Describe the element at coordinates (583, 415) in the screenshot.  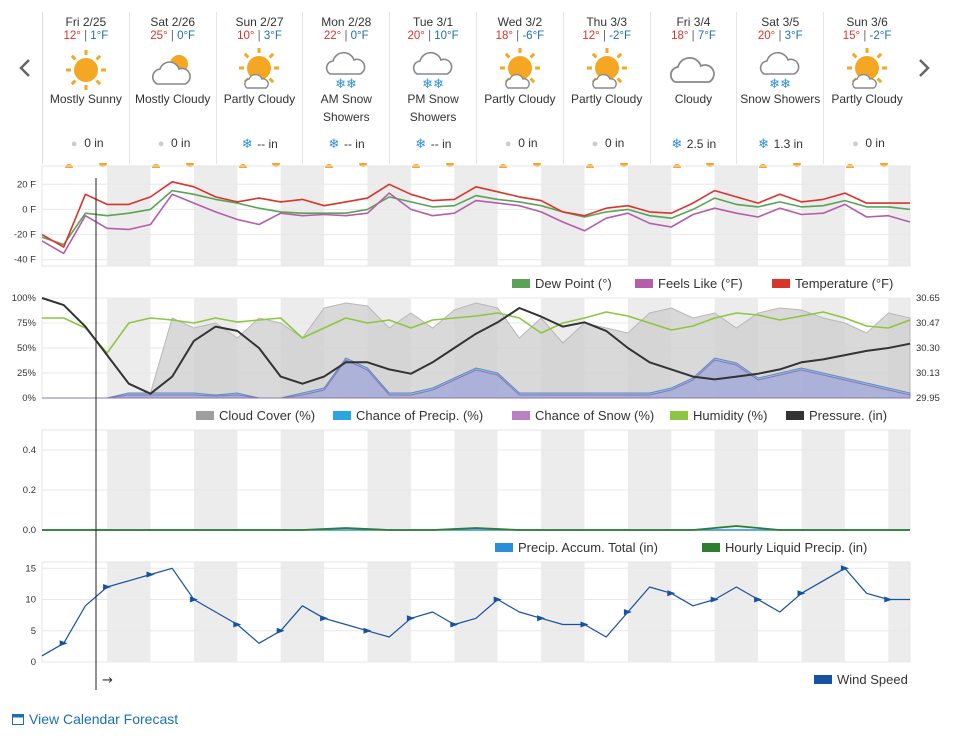
I see `legend-item: Chance of Snow (%)` at that location.